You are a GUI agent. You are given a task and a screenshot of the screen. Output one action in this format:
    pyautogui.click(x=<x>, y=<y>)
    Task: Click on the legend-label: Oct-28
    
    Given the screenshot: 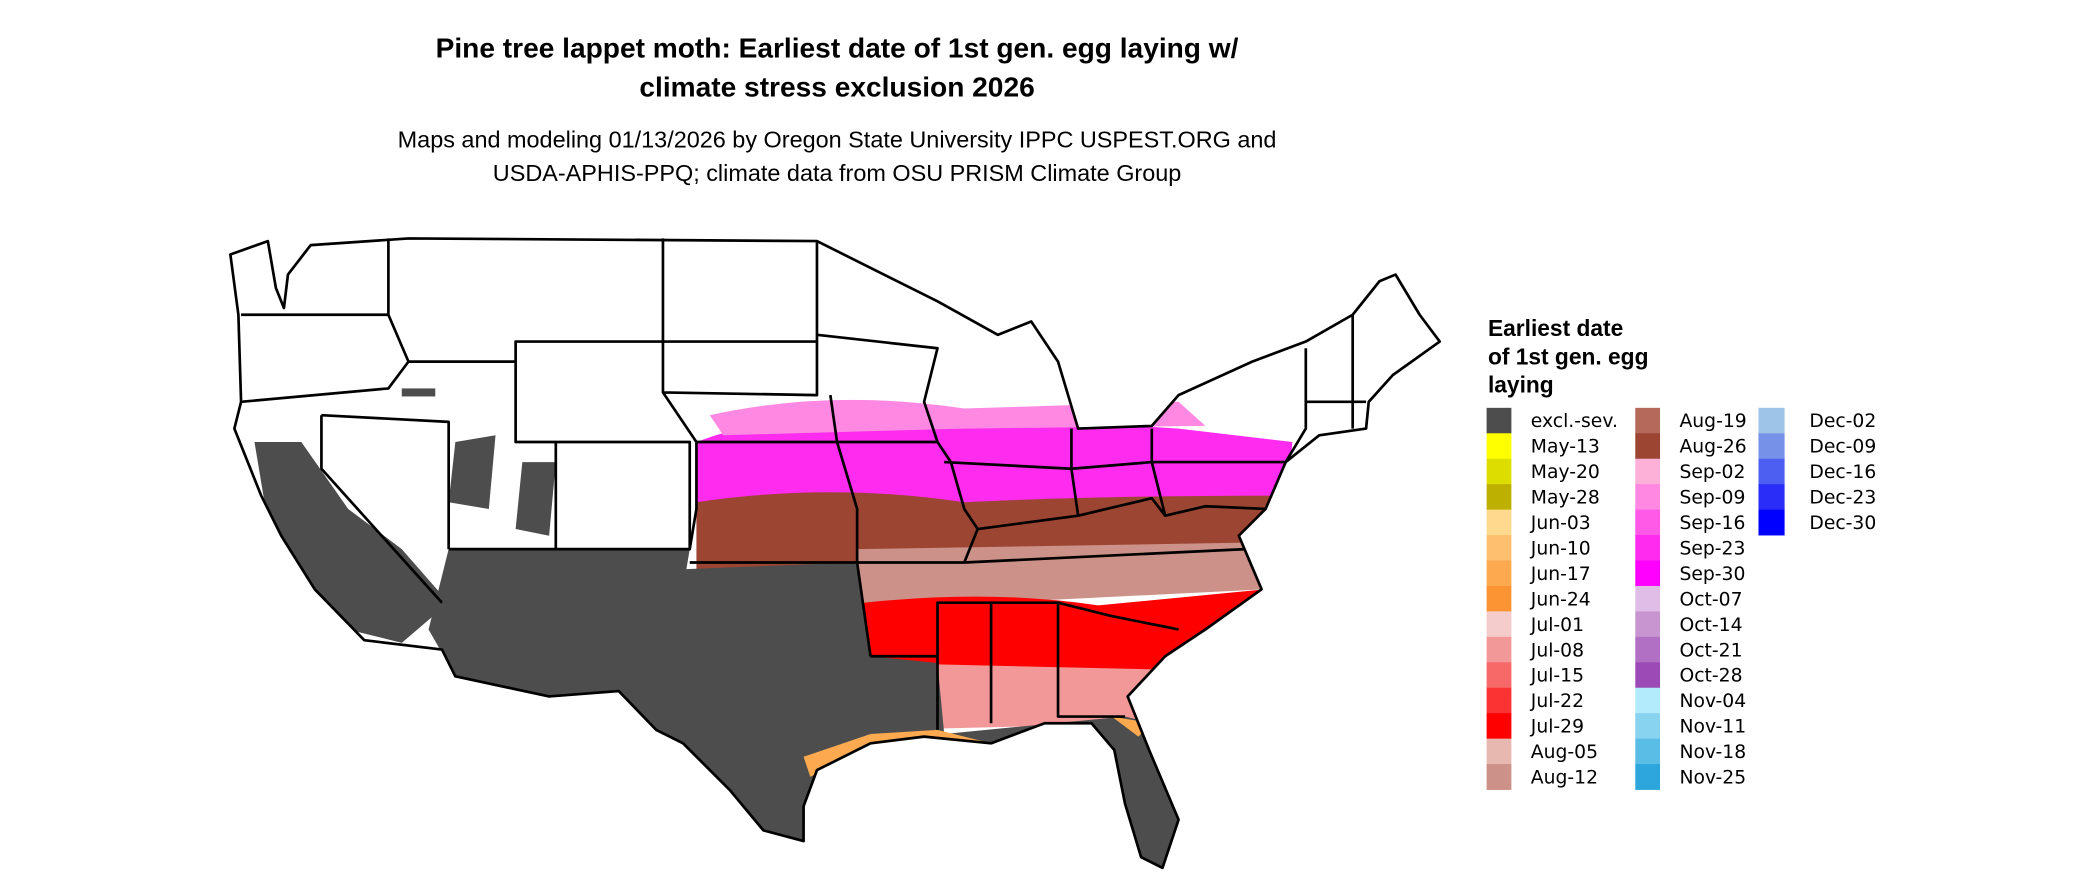 What is the action you would take?
    pyautogui.click(x=1710, y=676)
    